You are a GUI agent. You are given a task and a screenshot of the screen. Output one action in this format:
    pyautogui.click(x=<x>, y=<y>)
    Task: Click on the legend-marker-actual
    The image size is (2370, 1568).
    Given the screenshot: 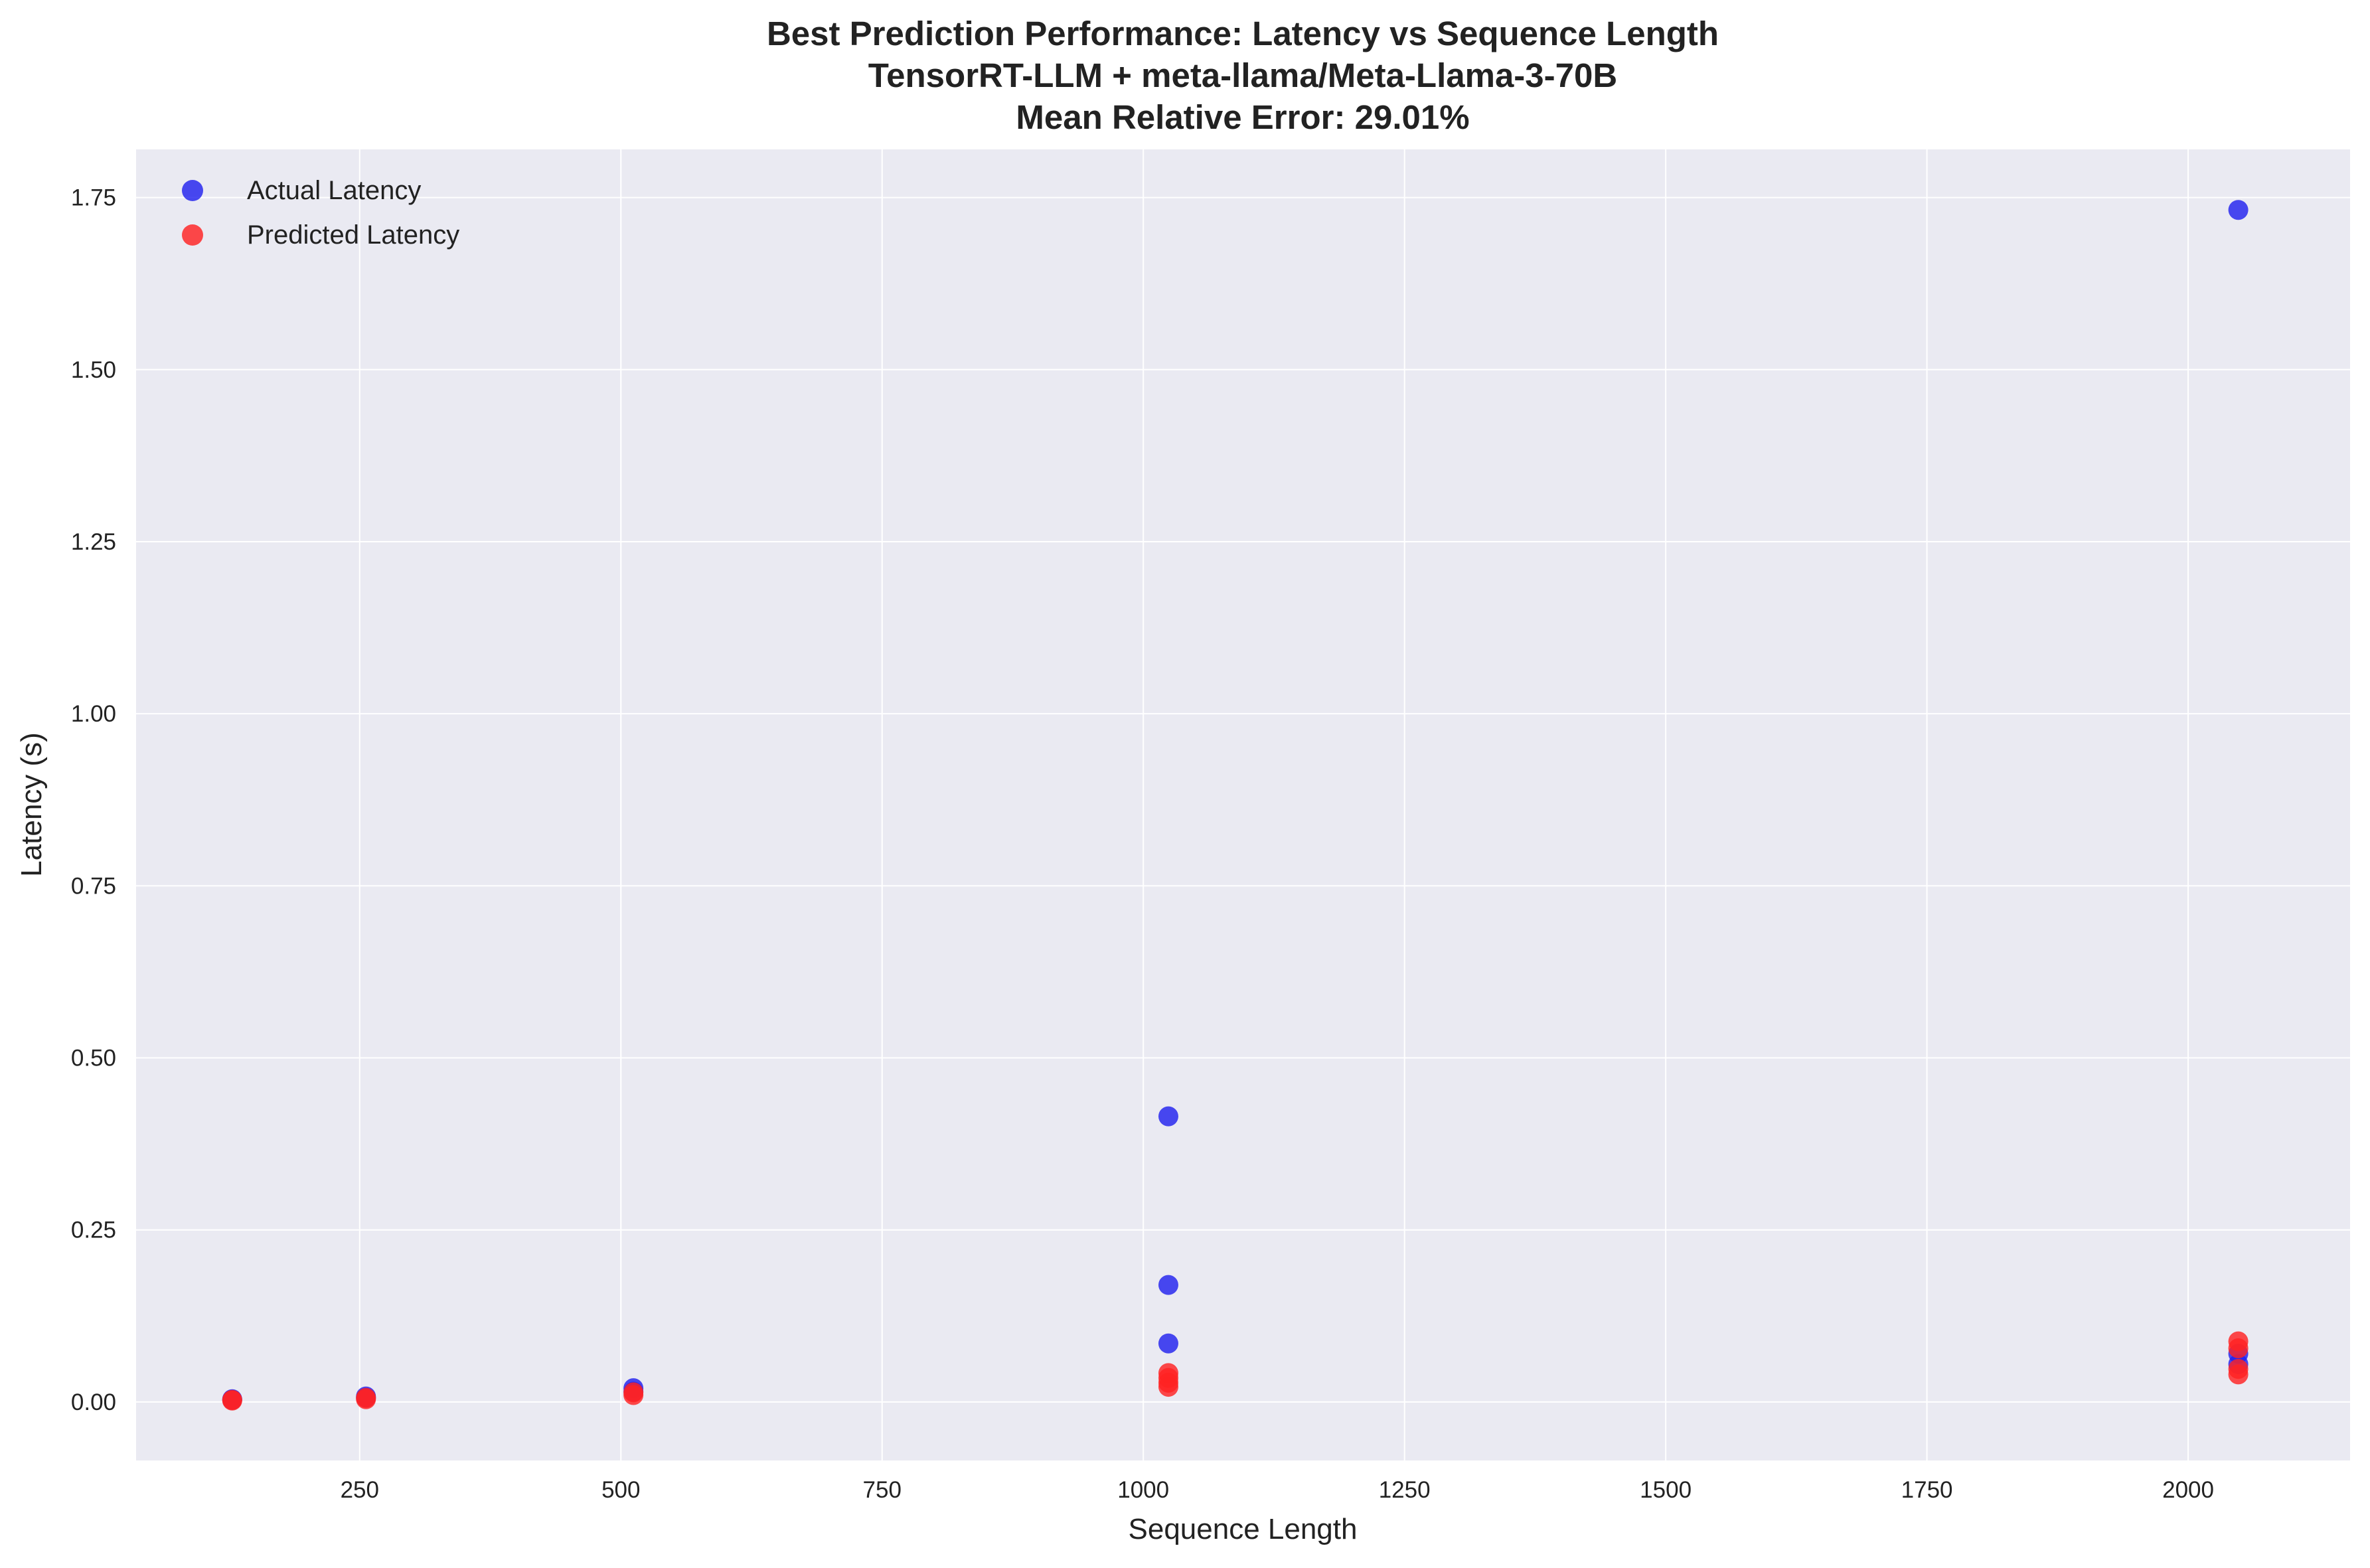 What is the action you would take?
    pyautogui.click(x=192, y=191)
    